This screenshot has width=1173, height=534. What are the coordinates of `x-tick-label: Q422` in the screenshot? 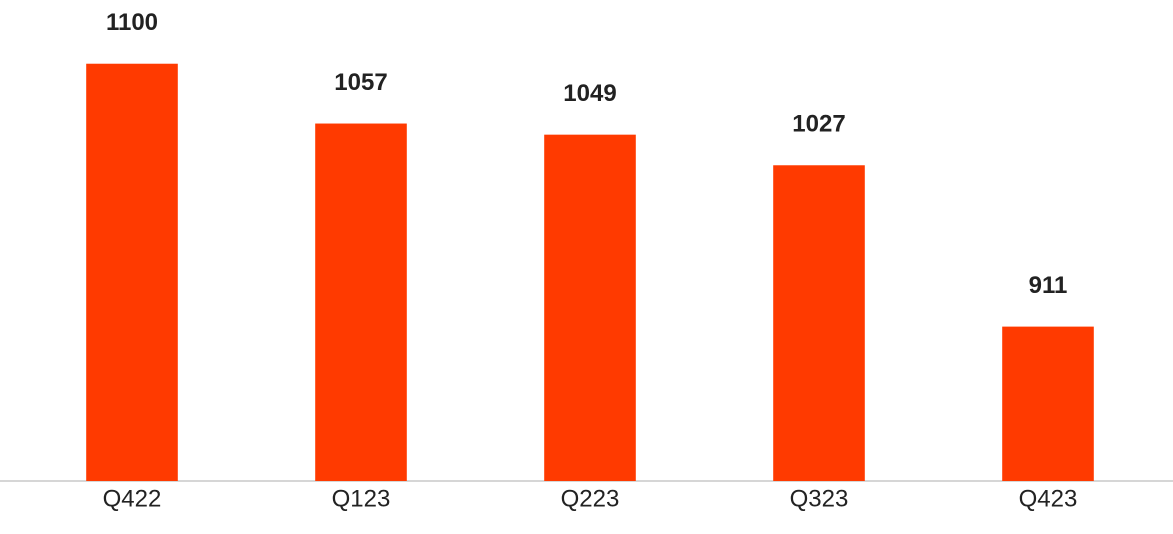 It's located at (132, 498).